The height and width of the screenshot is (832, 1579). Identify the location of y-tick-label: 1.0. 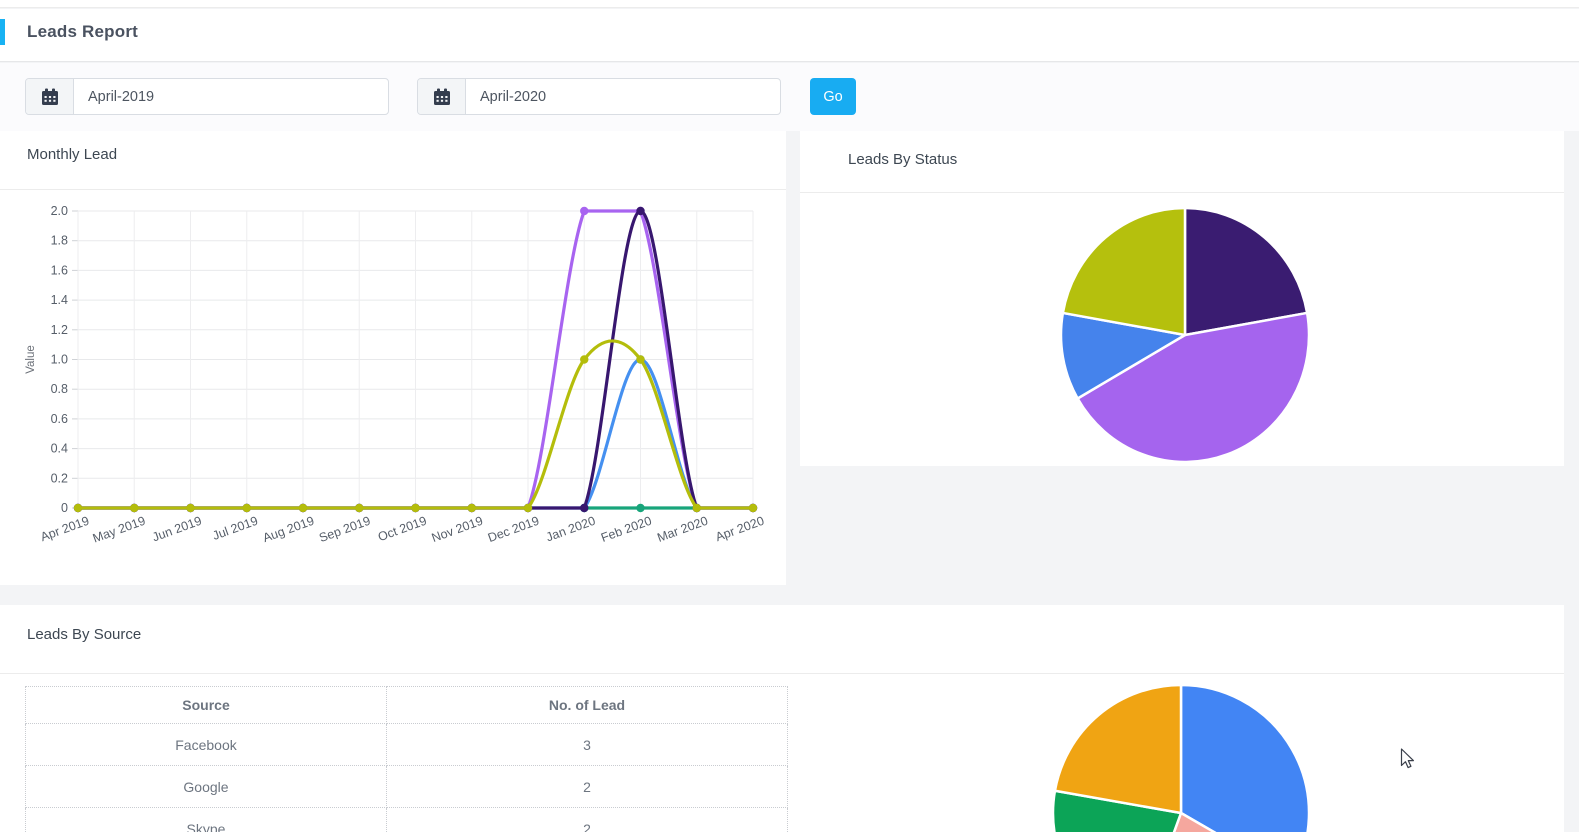
(59, 360).